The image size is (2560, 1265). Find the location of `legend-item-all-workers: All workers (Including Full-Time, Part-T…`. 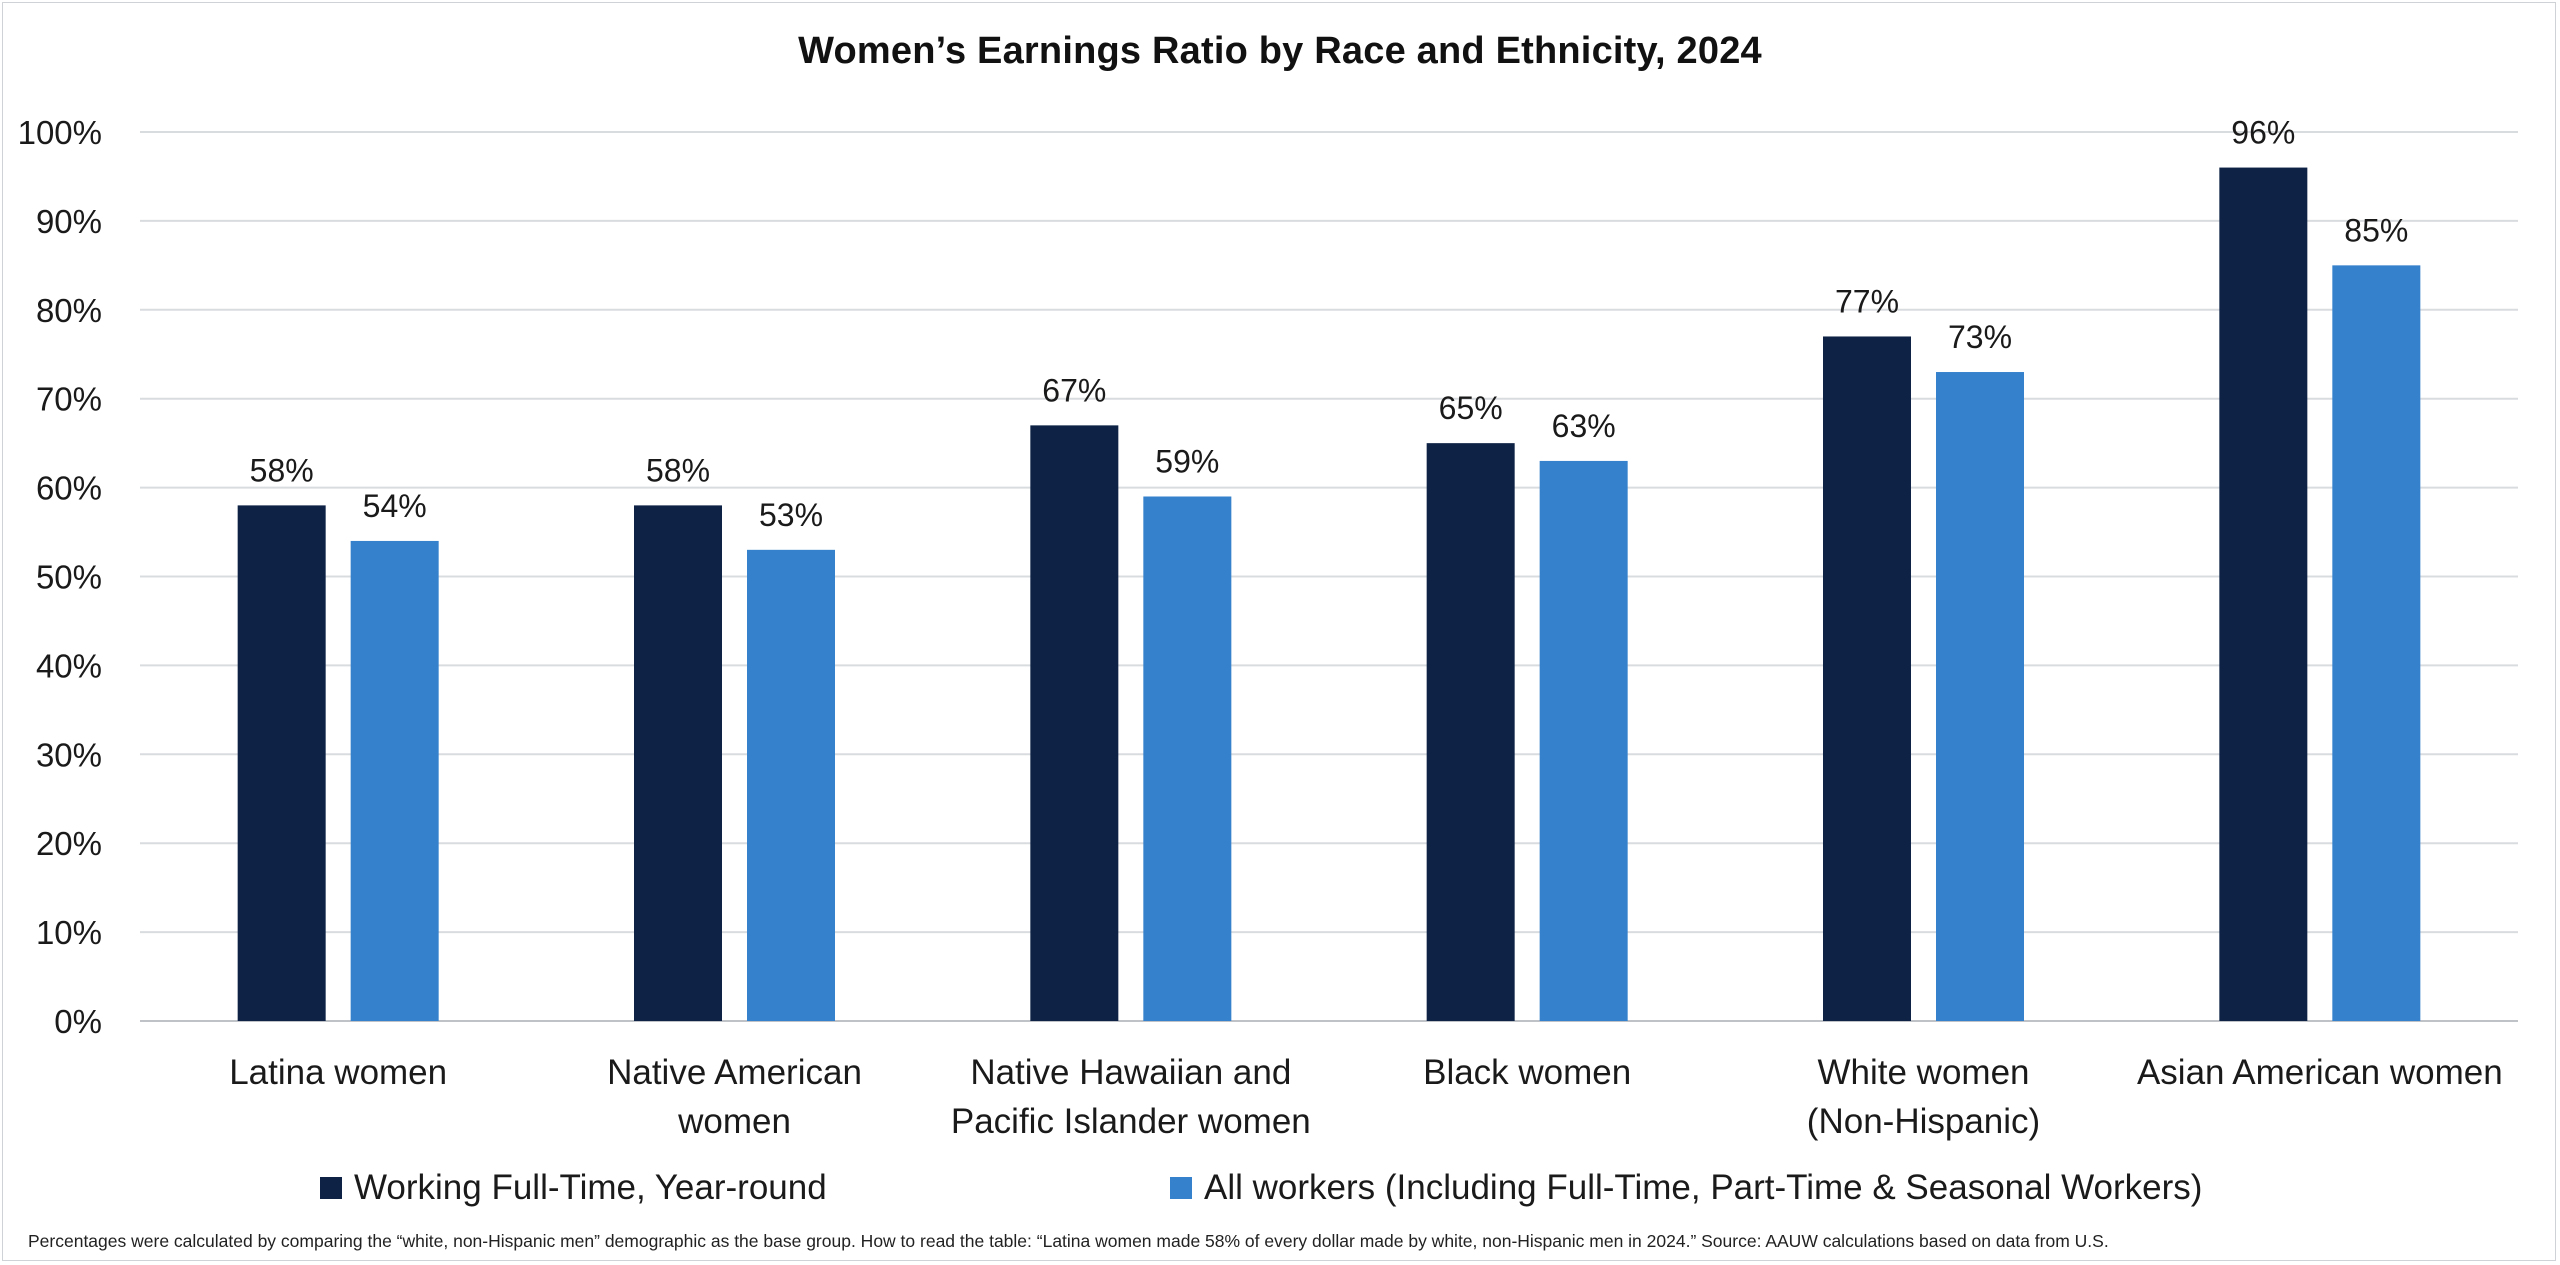

legend-item-all-workers: All workers (Including Full-Time, Part-T… is located at coordinates (1686, 1188).